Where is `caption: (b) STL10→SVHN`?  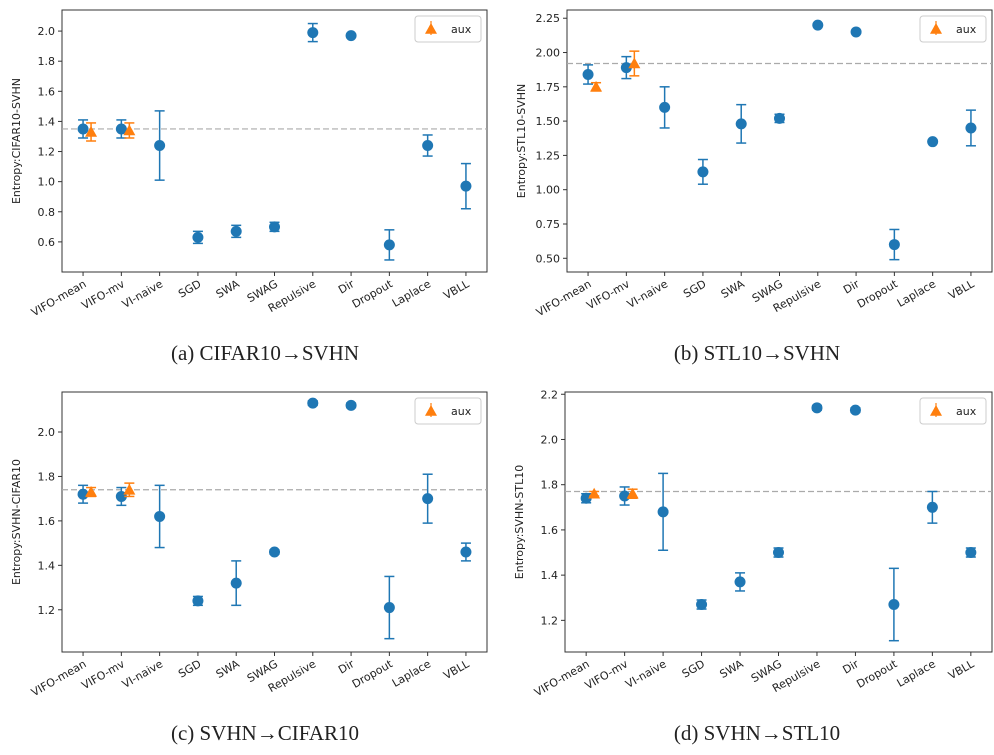 caption: (b) STL10→SVHN is located at coordinates (757, 353).